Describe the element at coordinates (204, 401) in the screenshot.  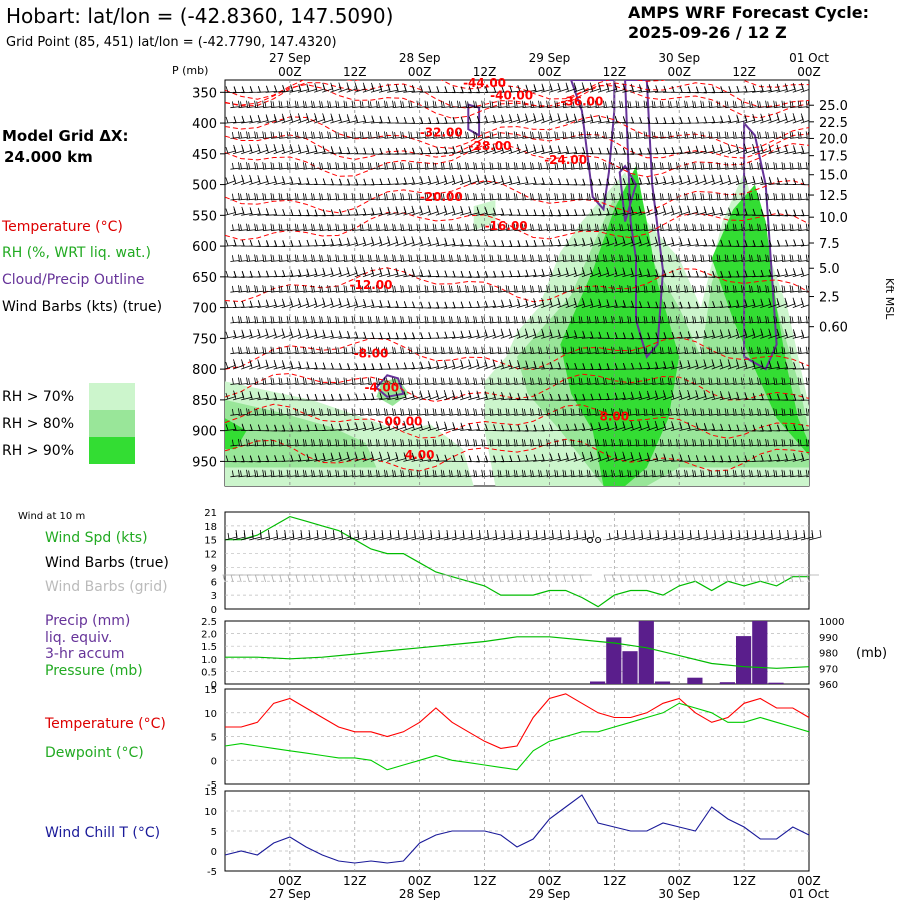
I see `pressure-tick-label: 850` at that location.